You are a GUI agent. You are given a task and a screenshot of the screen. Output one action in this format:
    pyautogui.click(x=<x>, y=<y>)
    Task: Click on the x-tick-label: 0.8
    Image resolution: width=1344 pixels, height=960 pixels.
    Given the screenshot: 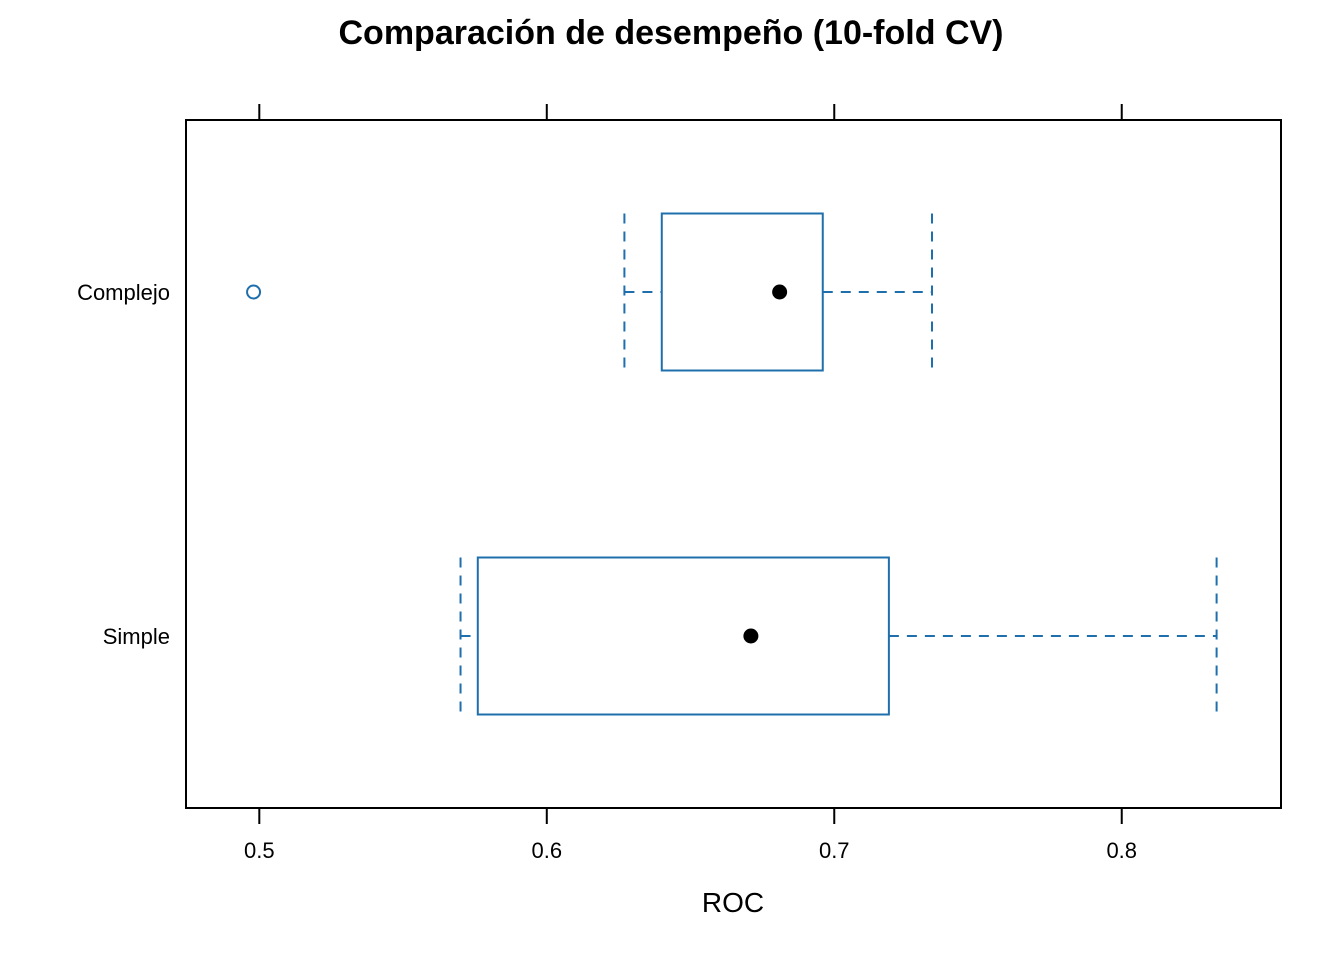 What is the action you would take?
    pyautogui.click(x=1121, y=850)
    